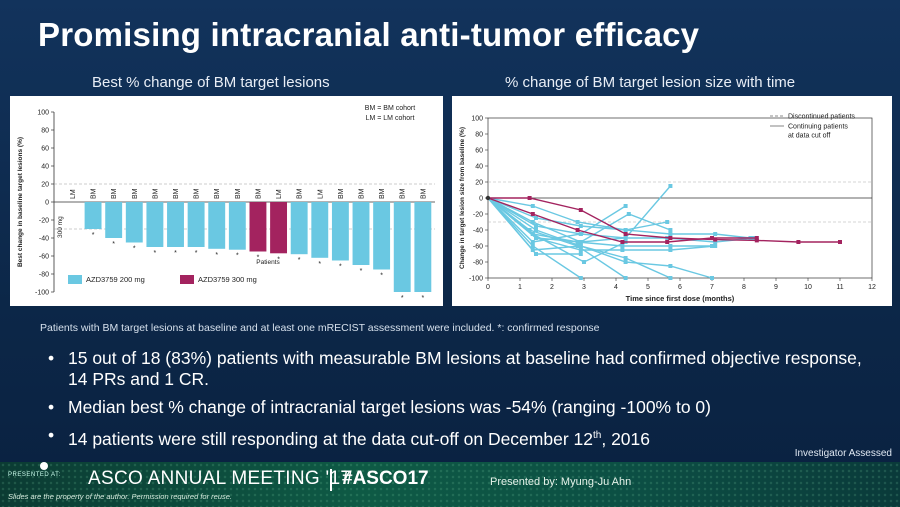 This screenshot has width=900, height=507. I want to click on y-tick-label: 100, so click(477, 119).